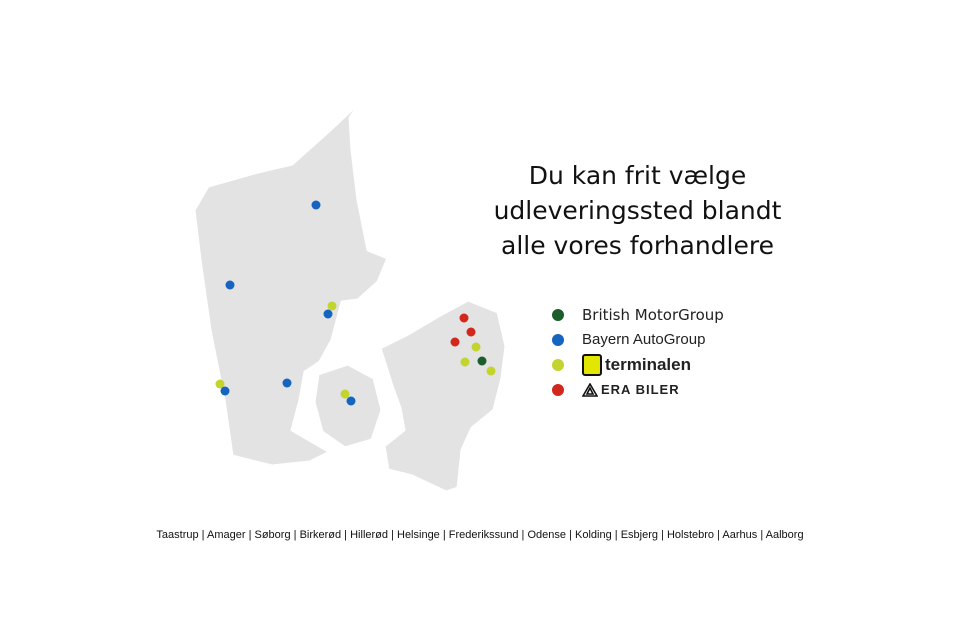 The width and height of the screenshot is (960, 640). What do you see at coordinates (272, 535) in the screenshot?
I see `city-name: Søborg` at bounding box center [272, 535].